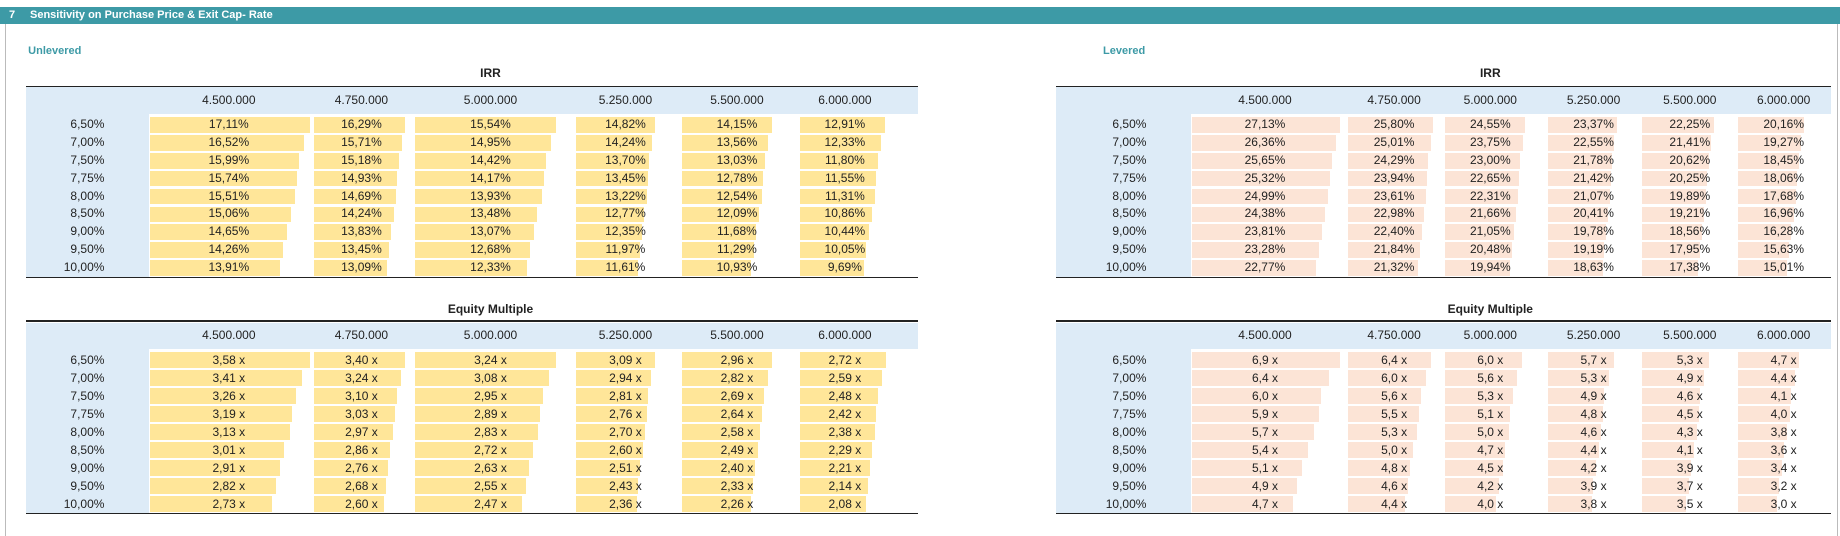  I want to click on cell-value: 2,86 x, so click(361, 449).